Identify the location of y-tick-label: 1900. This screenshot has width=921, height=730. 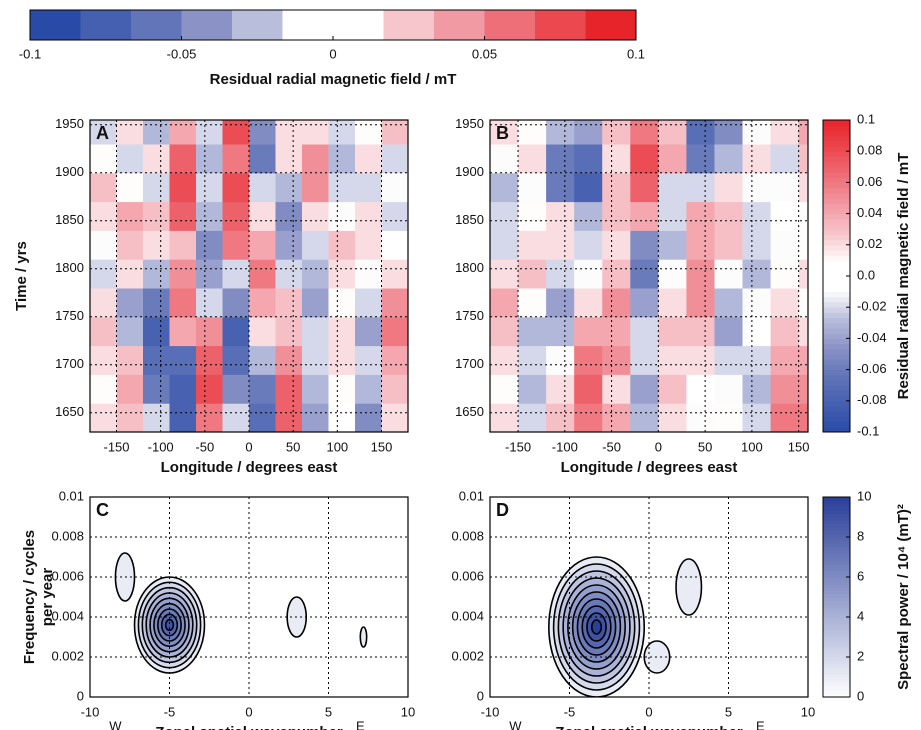
(469, 171).